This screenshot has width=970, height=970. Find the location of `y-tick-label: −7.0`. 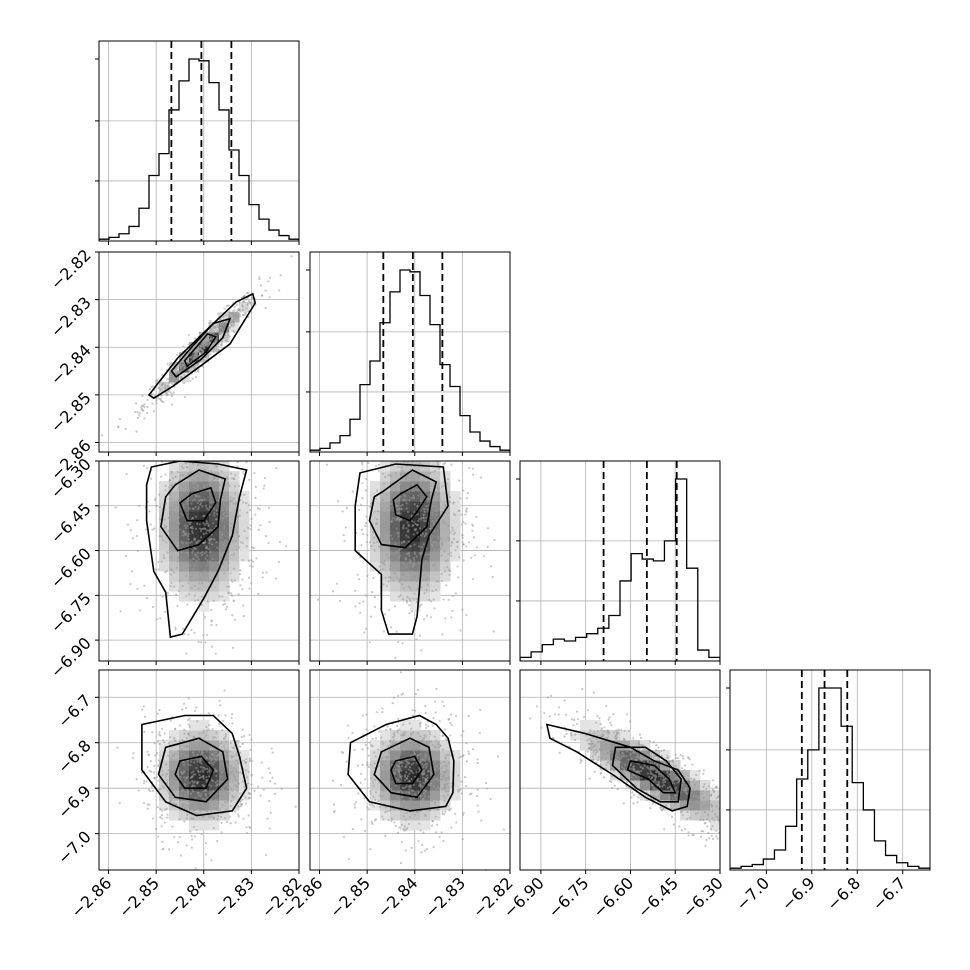

y-tick-label: −7.0 is located at coordinates (74, 847).